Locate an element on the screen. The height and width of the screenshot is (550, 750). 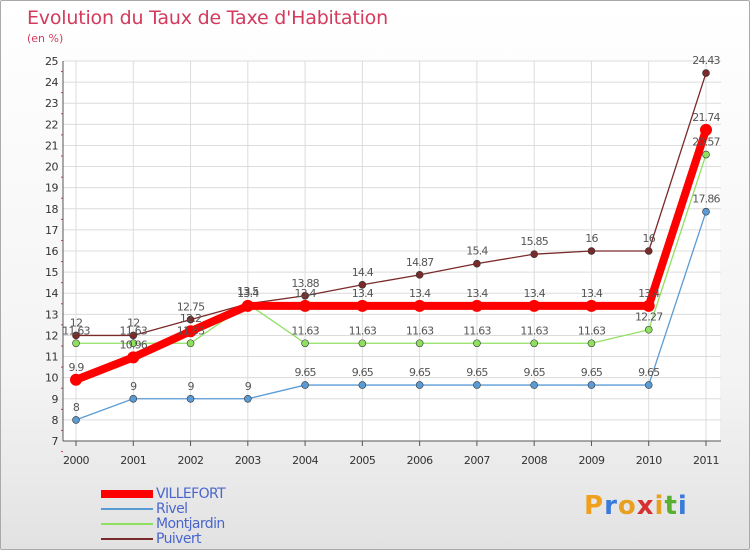
x-tick-label: 2006 is located at coordinates (420, 460).